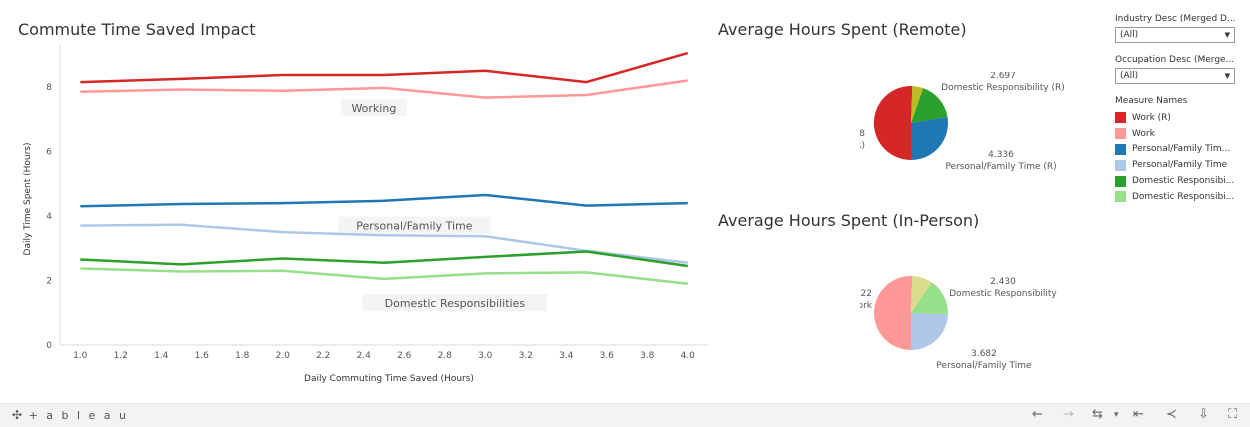 This screenshot has width=1250, height=427. What do you see at coordinates (1129, 76) in the screenshot?
I see `occupation-filter-value: (All)` at bounding box center [1129, 76].